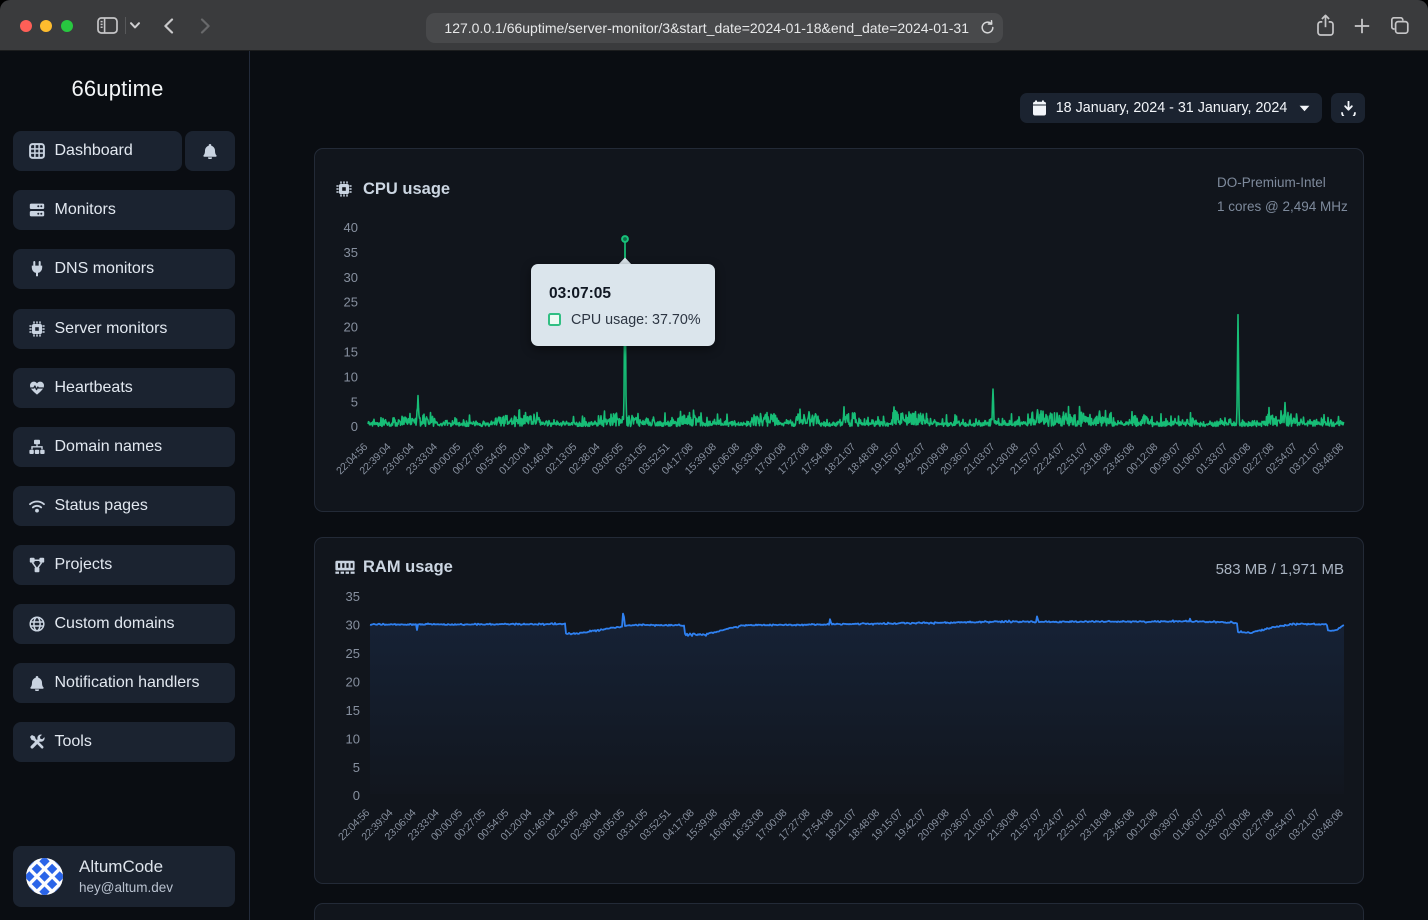 Image resolution: width=1428 pixels, height=920 pixels. Describe the element at coordinates (351, 227) in the screenshot. I see `svg-text: 40` at that location.